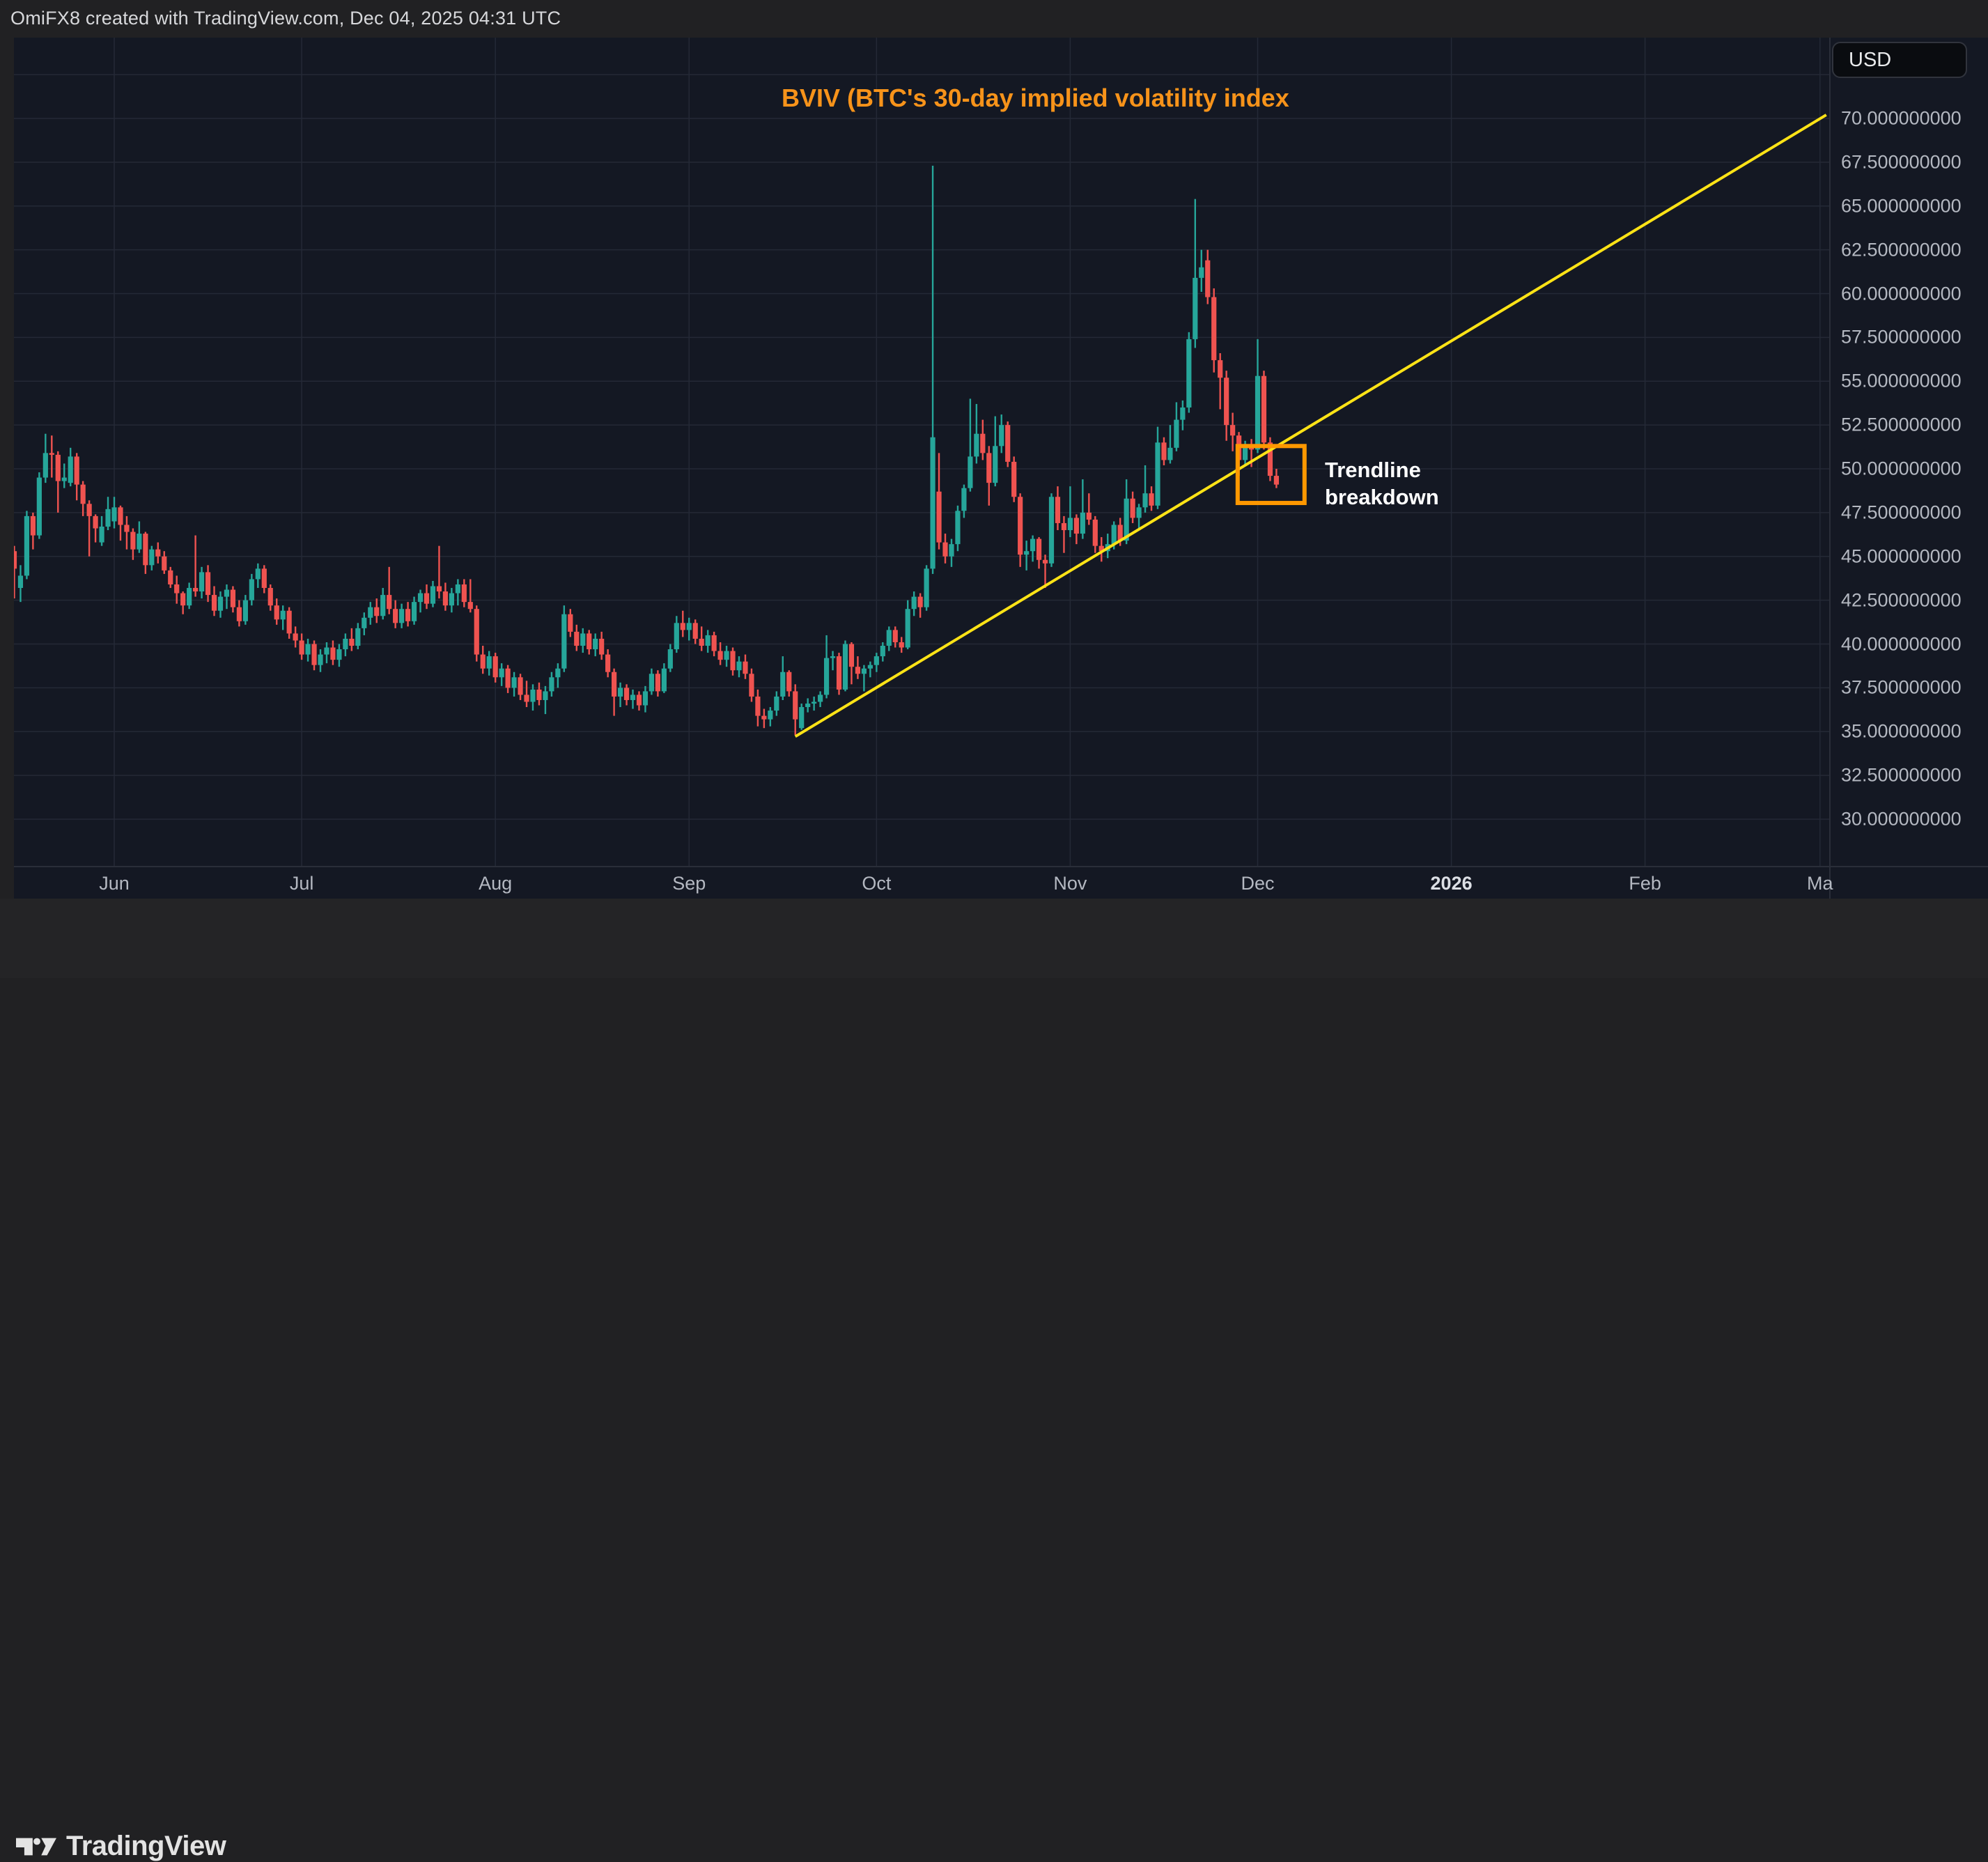 The width and height of the screenshot is (1988, 1862). I want to click on price-tick-label: 57.500000000, so click(1901, 337).